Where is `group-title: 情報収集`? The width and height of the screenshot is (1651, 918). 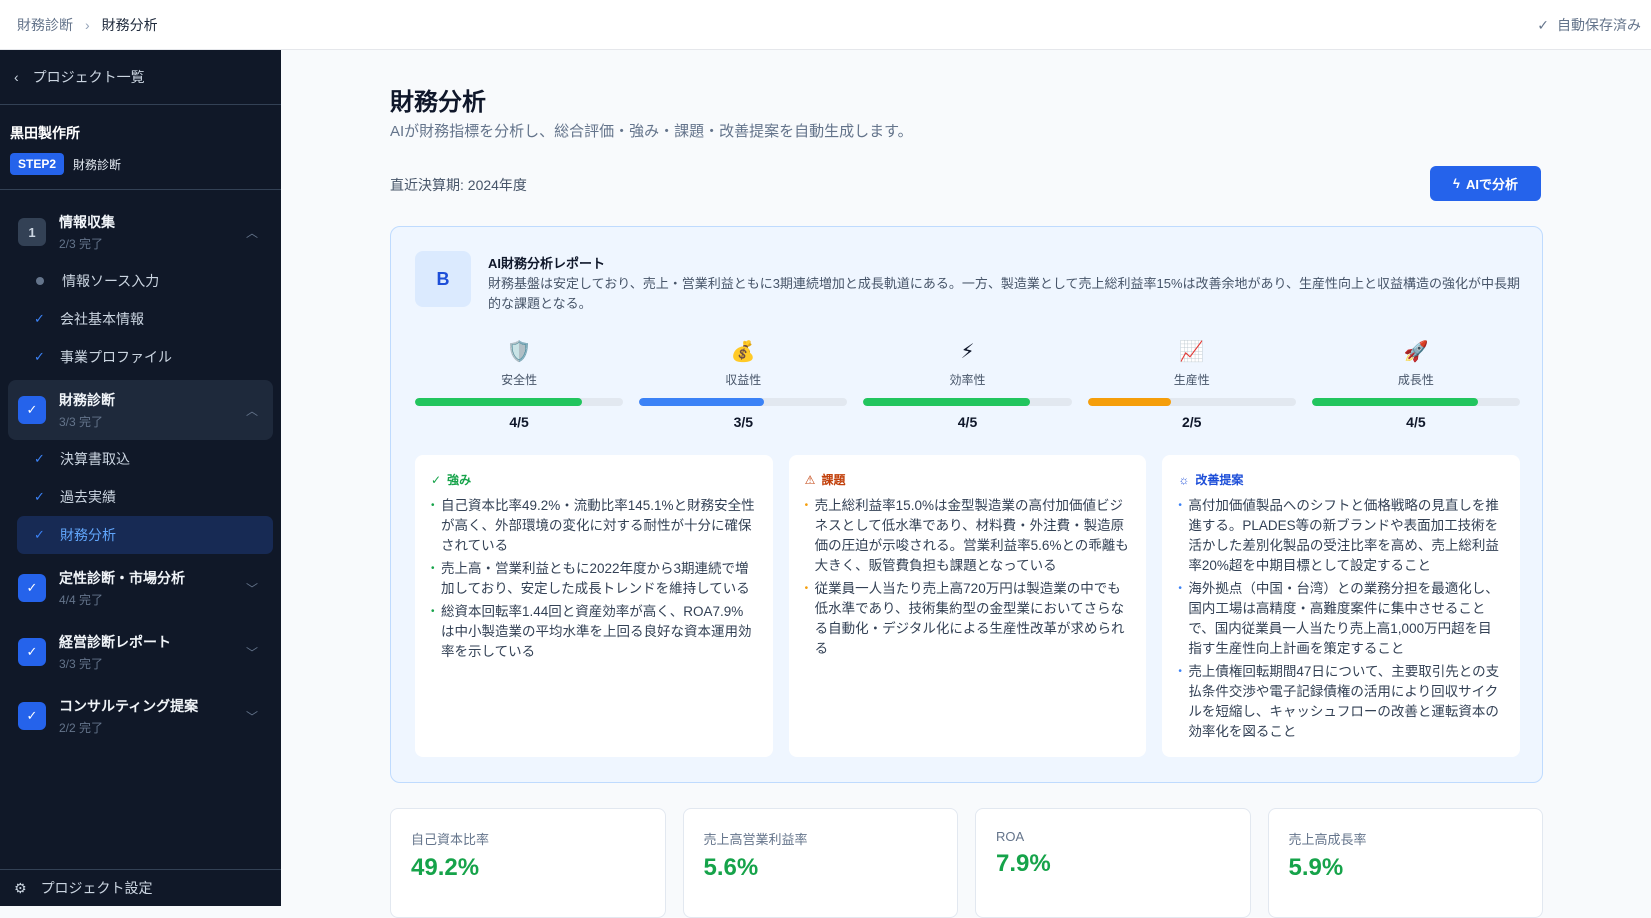
group-title: 情報収集 is located at coordinates (87, 222).